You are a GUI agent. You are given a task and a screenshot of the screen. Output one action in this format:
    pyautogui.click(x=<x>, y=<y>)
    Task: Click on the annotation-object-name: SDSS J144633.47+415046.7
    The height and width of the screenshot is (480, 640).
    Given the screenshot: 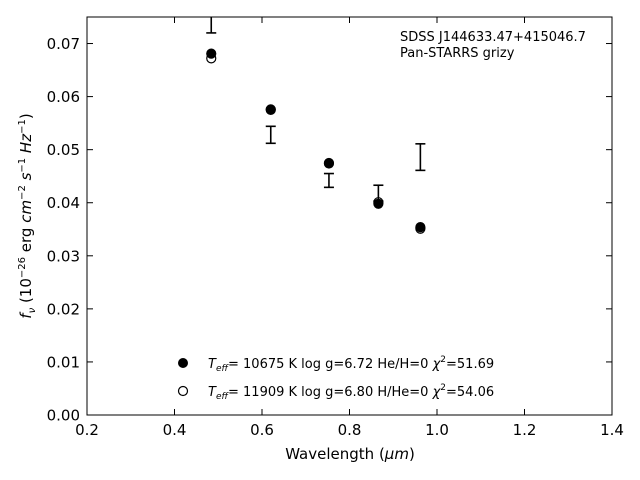 What is the action you would take?
    pyautogui.click(x=493, y=37)
    